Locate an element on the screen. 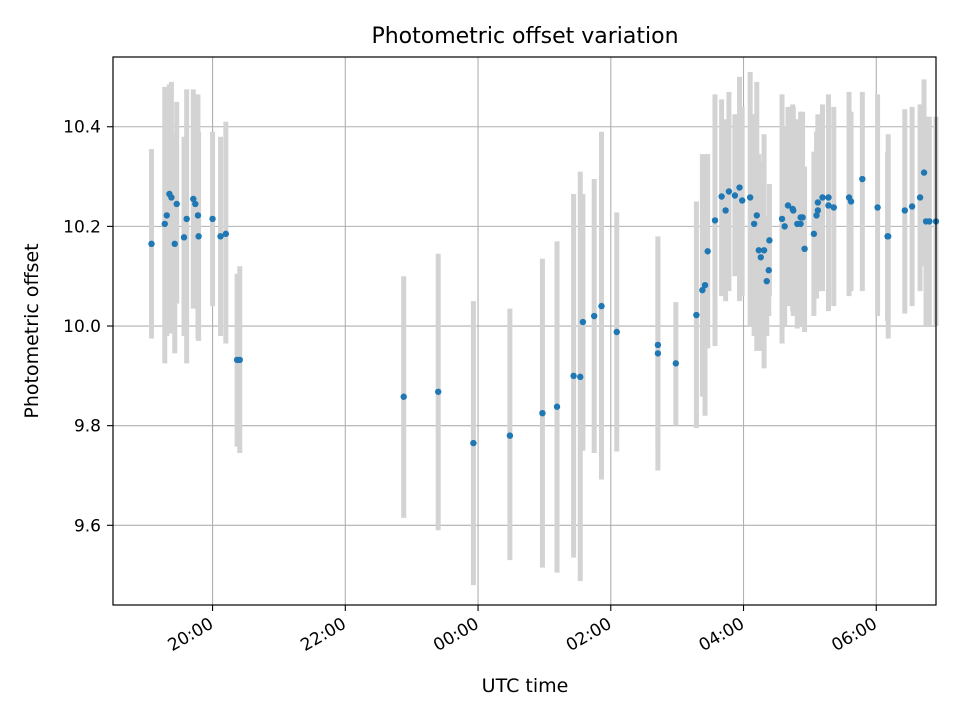 The width and height of the screenshot is (960, 720). y-tick-label: 10.2 is located at coordinates (82, 227).